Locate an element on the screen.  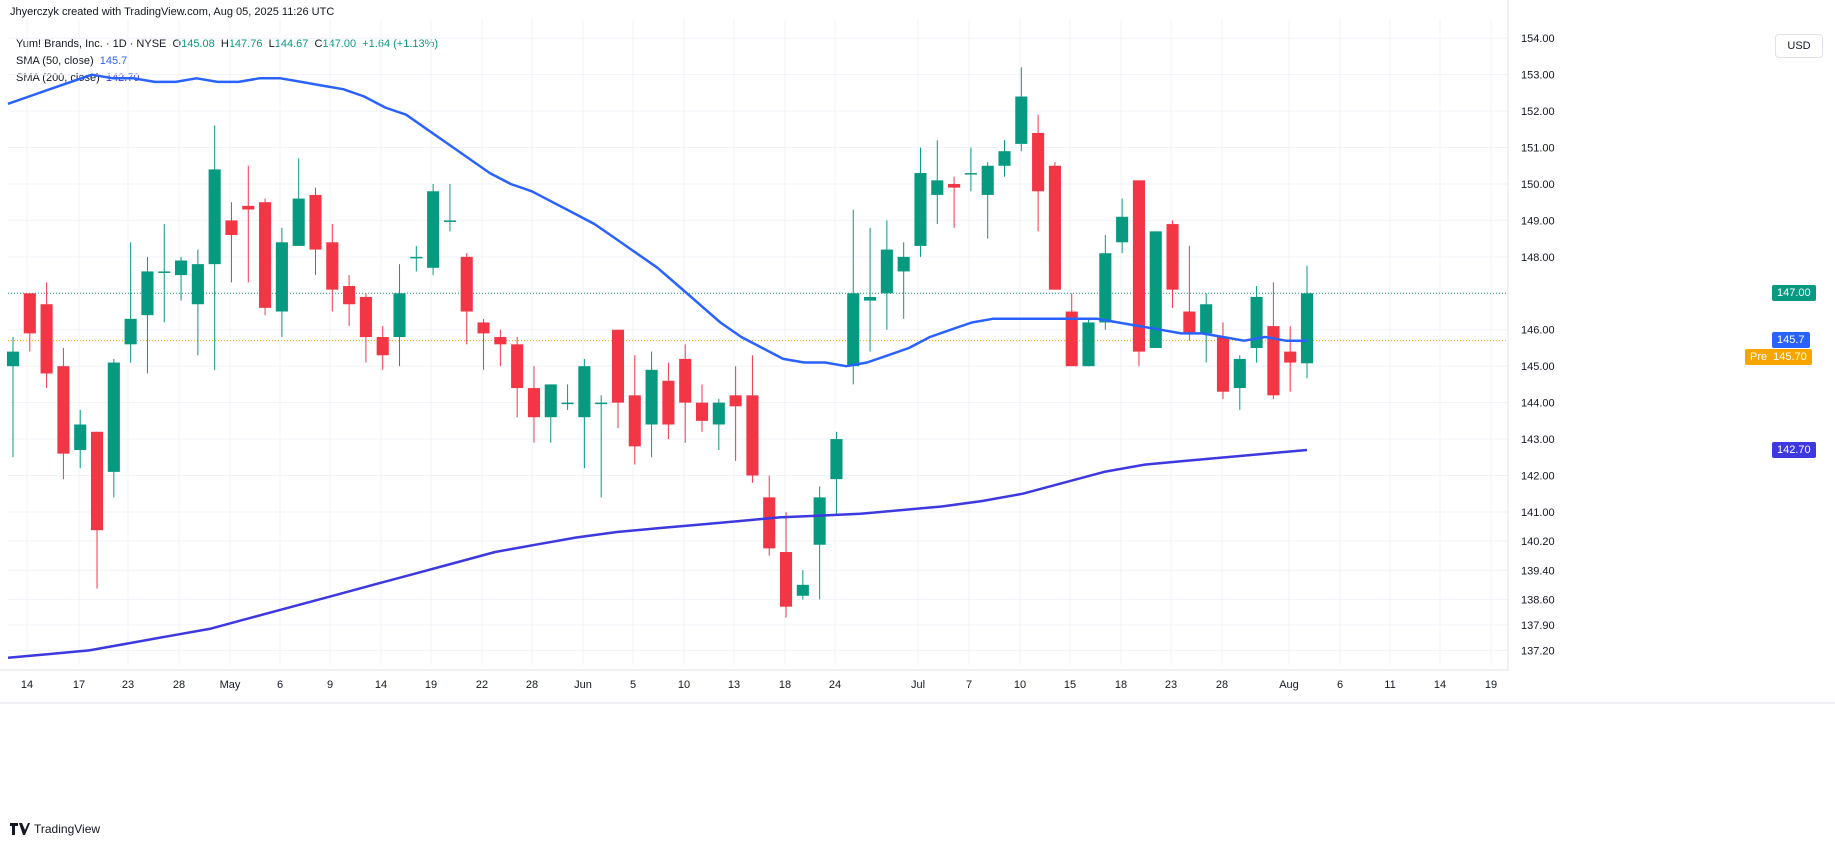
sma200-price-tag: 142.70 is located at coordinates (1794, 450).